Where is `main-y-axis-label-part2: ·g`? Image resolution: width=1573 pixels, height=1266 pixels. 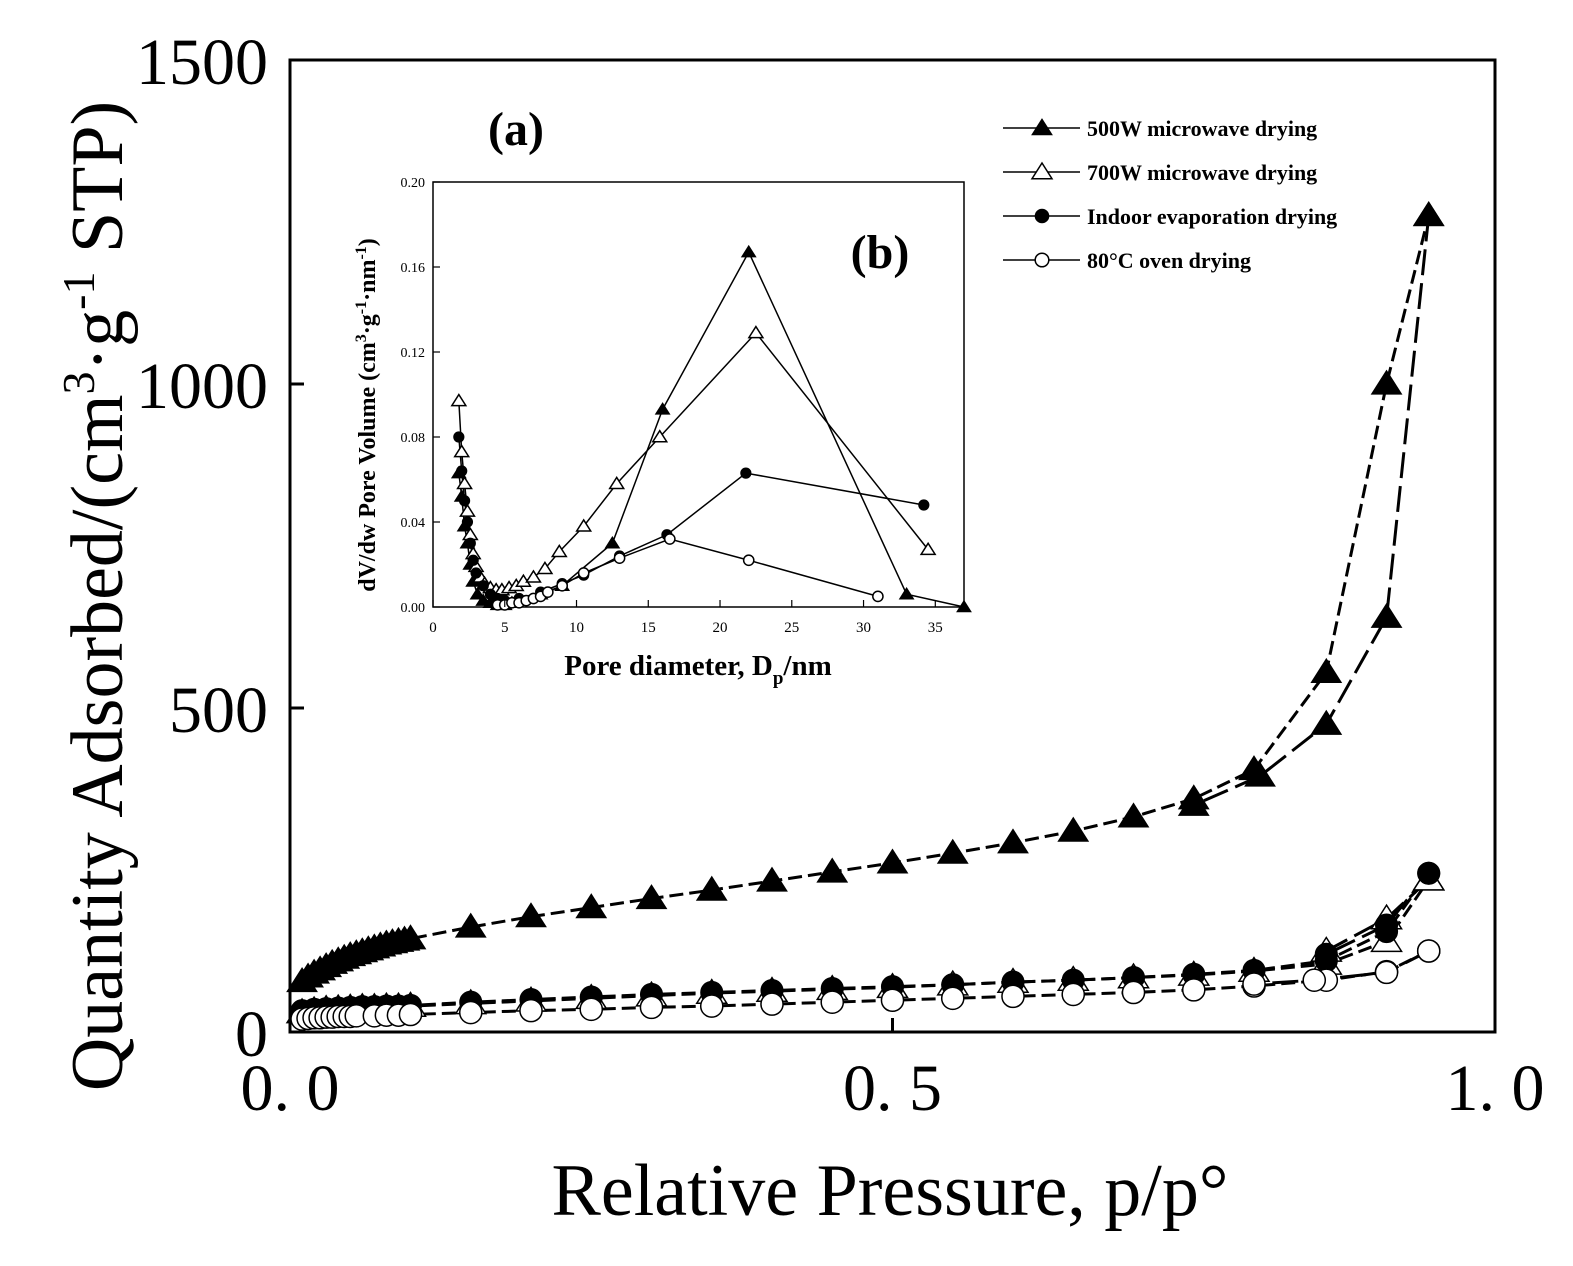
main-y-axis-label-part2: ·g is located at coordinates (98, 341).